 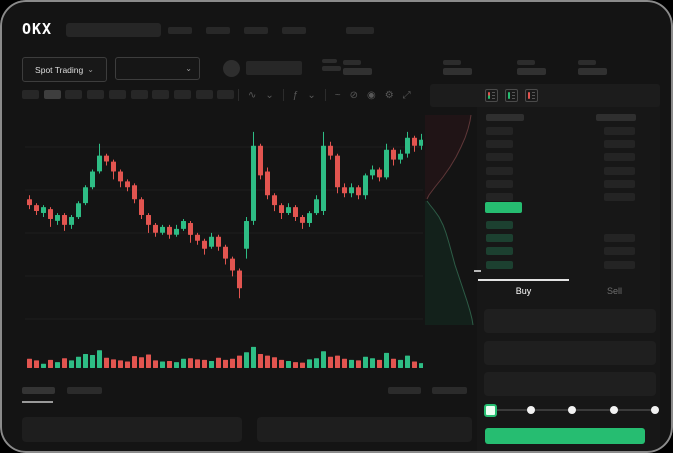 What do you see at coordinates (371, 95) in the screenshot?
I see `camera-icon: ◉` at bounding box center [371, 95].